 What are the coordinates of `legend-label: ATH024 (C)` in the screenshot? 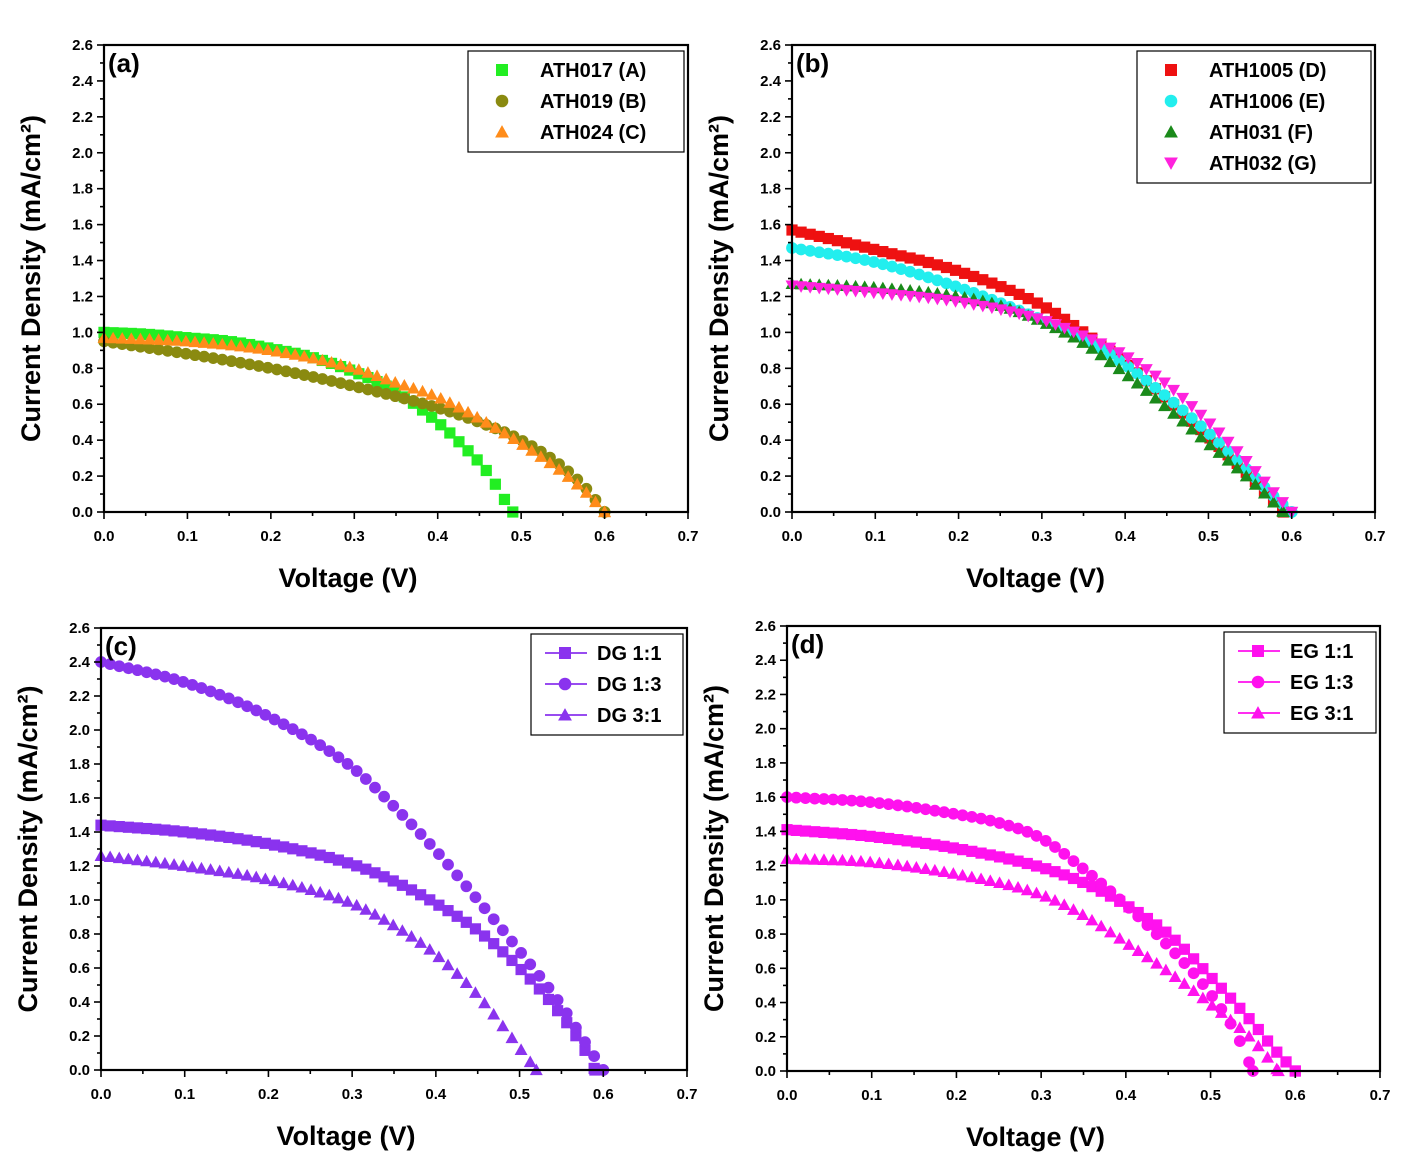 It's located at (593, 133).